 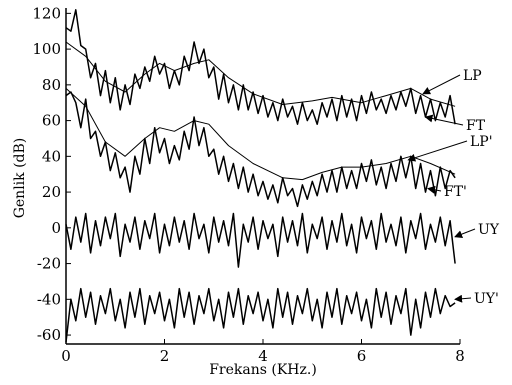 What do you see at coordinates (49, 264) in the screenshot?
I see `y-tick-label-7: -20` at bounding box center [49, 264].